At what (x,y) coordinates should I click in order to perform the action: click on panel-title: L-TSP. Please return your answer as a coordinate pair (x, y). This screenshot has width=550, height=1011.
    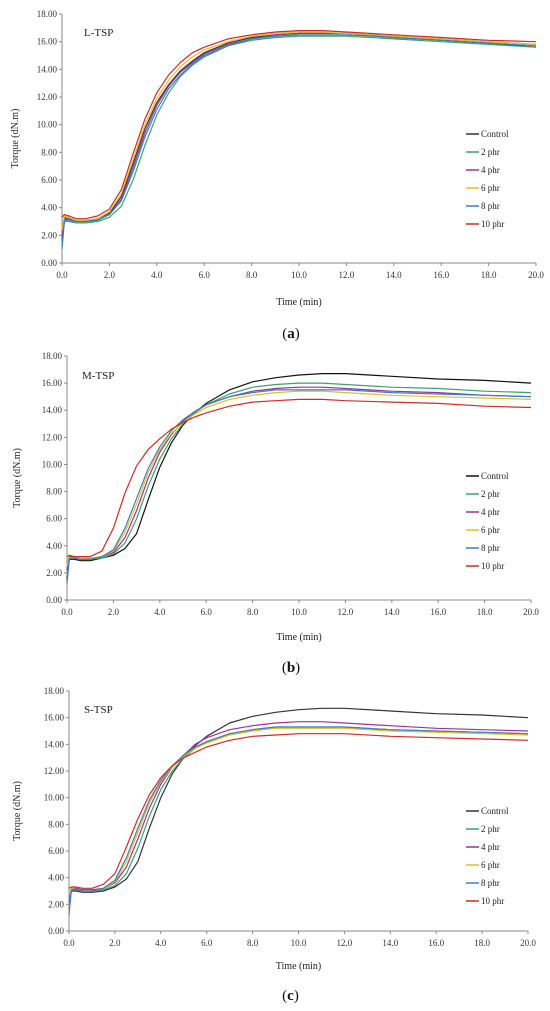
    Looking at the image, I should click on (98, 33).